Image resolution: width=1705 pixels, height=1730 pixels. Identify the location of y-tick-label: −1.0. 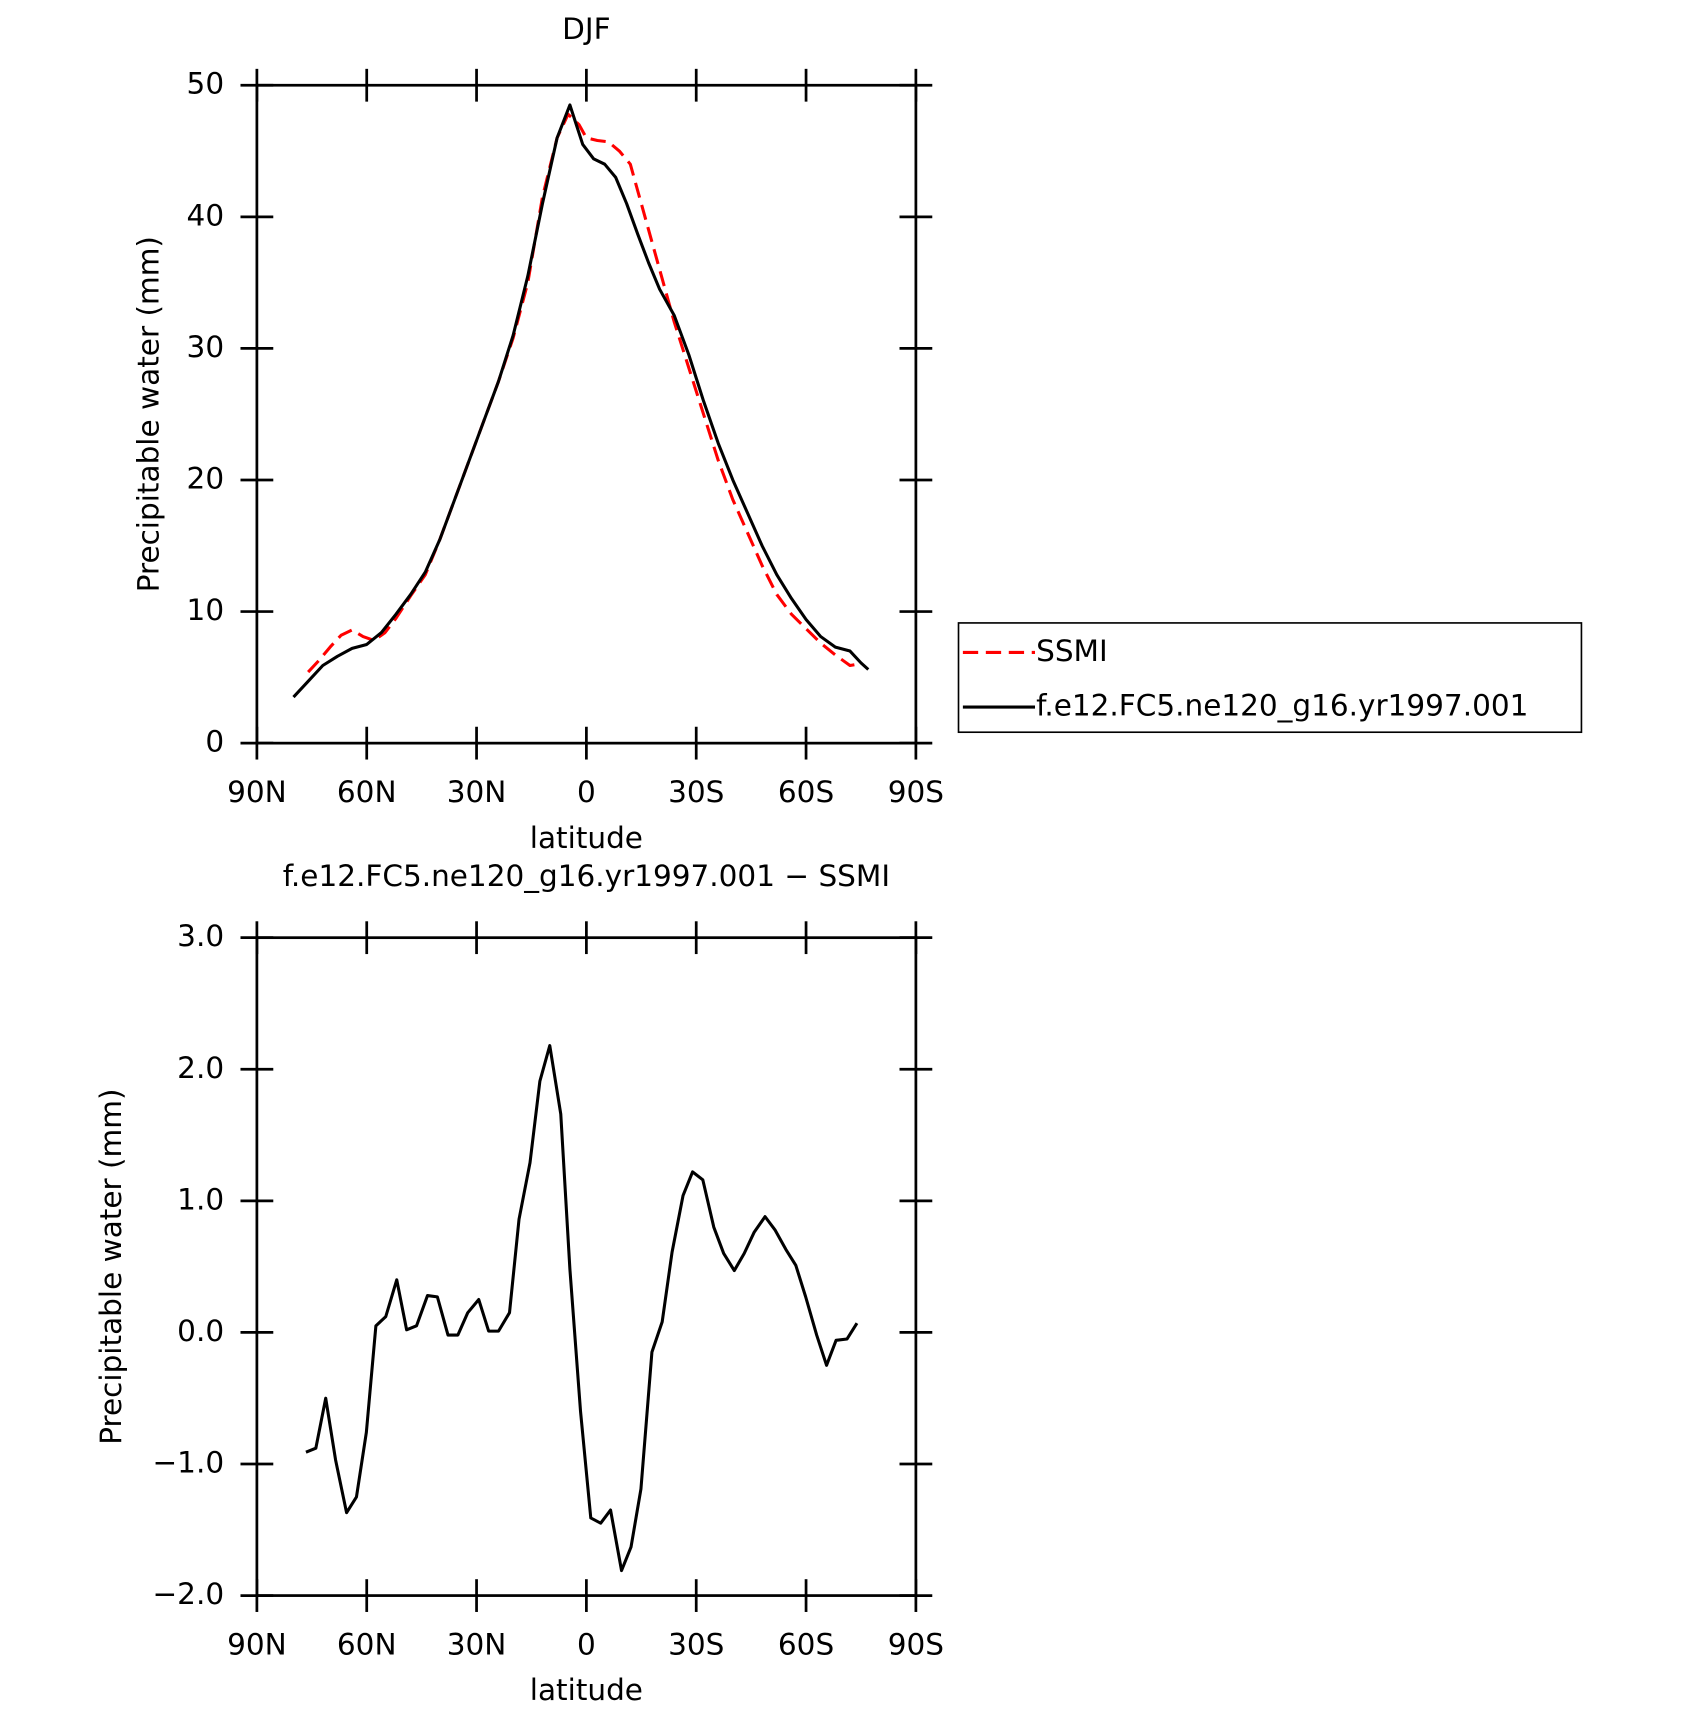
(188, 1462).